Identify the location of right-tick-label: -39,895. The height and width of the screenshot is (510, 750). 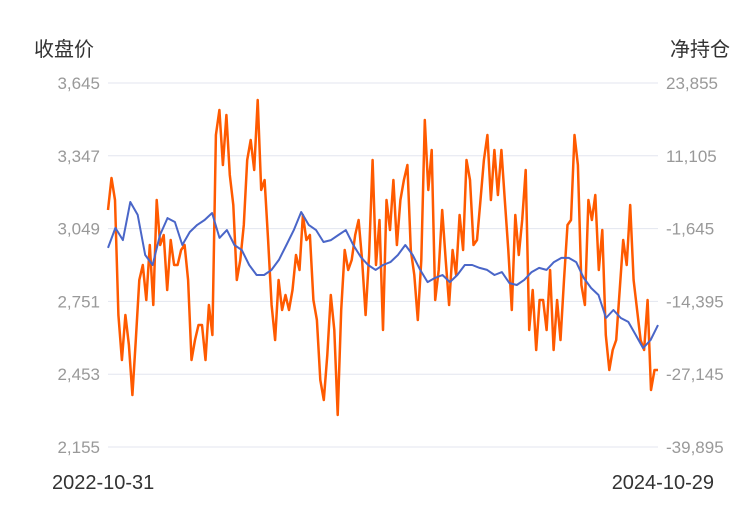
(695, 447).